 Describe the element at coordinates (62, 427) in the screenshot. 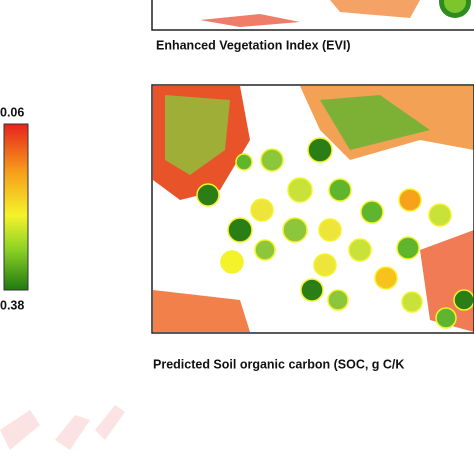

I see `watermark` at that location.